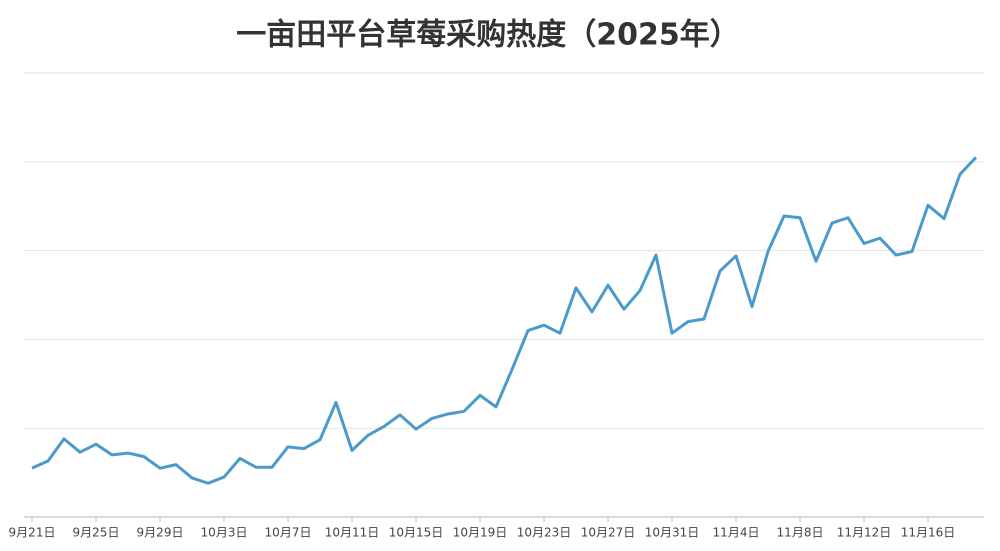 The image size is (1000, 551). I want to click on x-tick-label: 10月7日, so click(288, 533).